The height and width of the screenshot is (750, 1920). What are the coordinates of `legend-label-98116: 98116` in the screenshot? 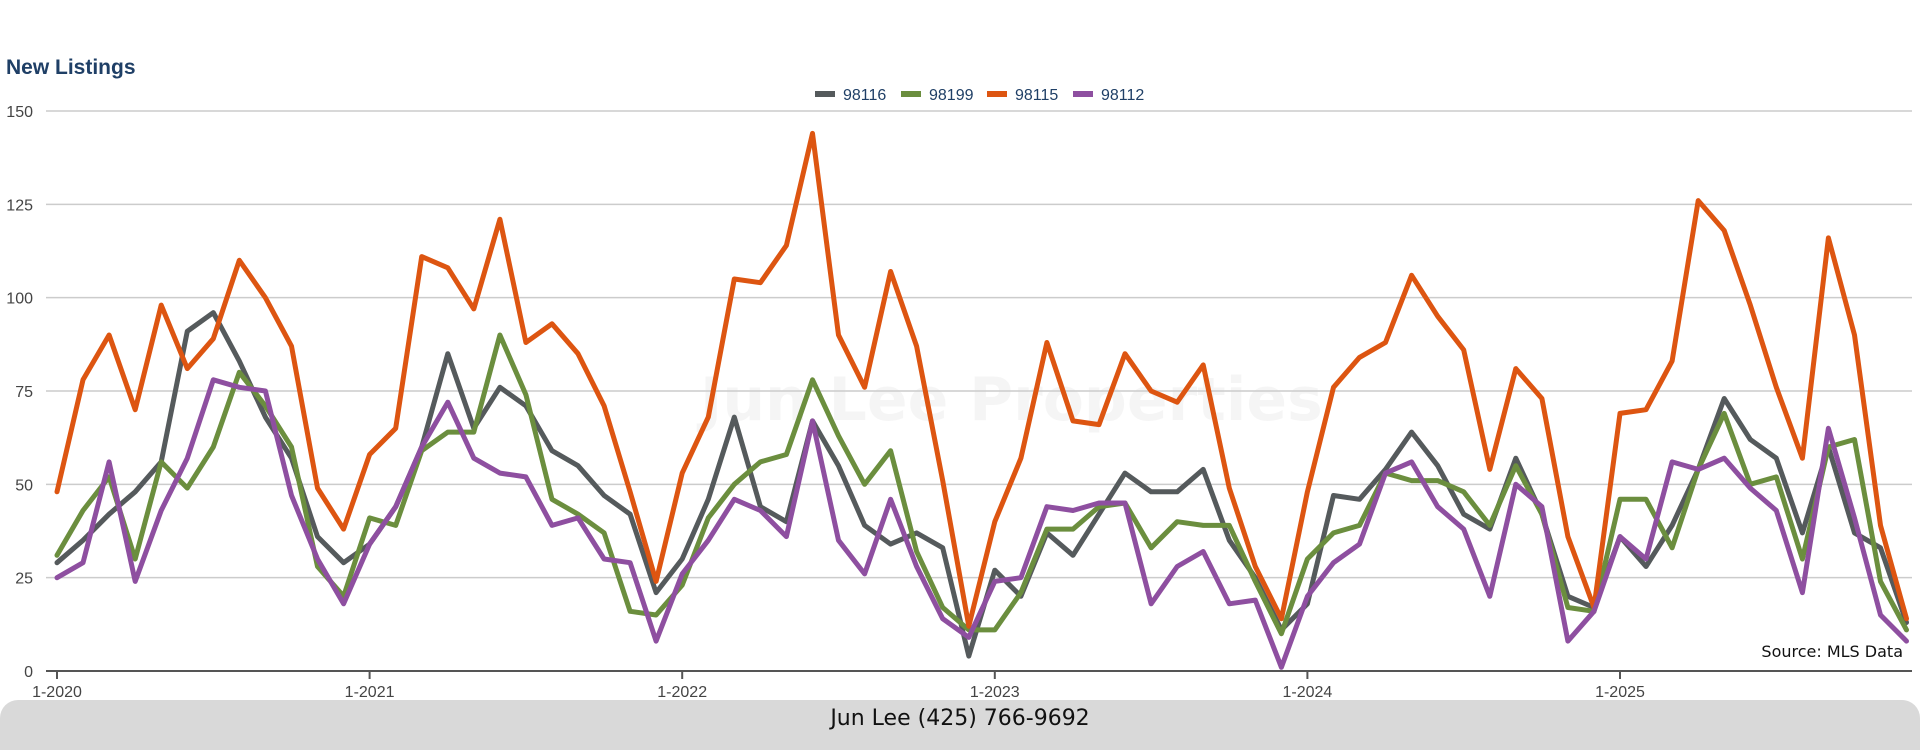 It's located at (864, 95).